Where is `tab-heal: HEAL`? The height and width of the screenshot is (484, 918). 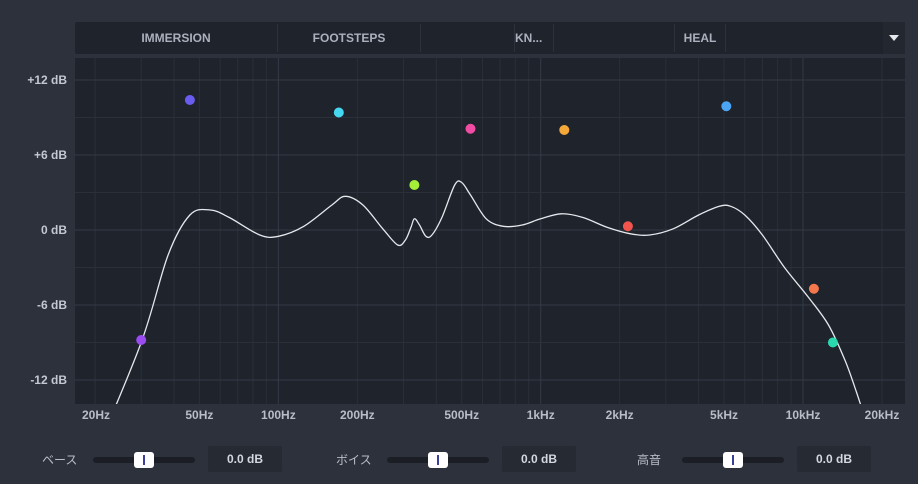 tab-heal: HEAL is located at coordinates (700, 38).